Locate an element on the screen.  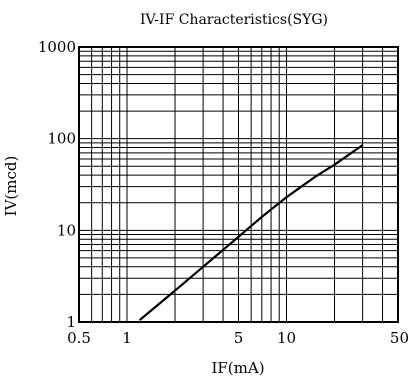
x-tick-label: 5 is located at coordinates (239, 338).